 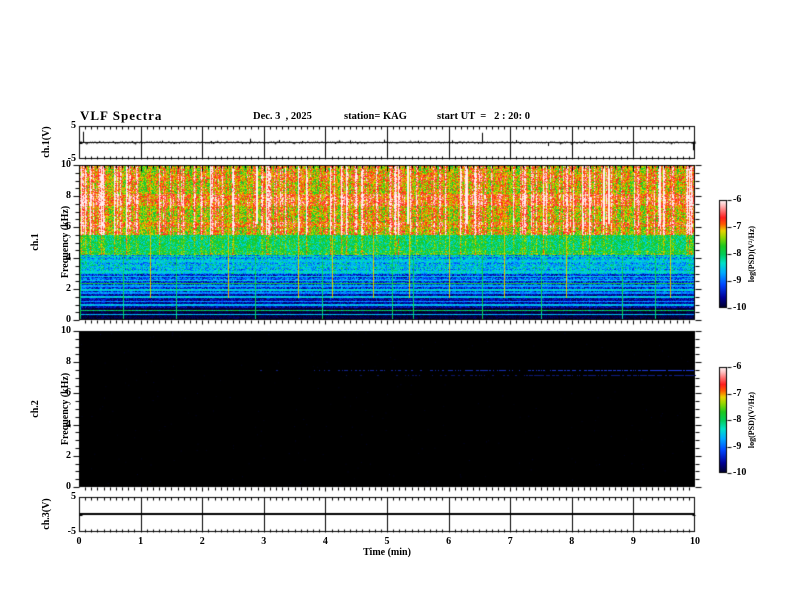 I want to click on time-tick-label: 1, so click(x=141, y=541).